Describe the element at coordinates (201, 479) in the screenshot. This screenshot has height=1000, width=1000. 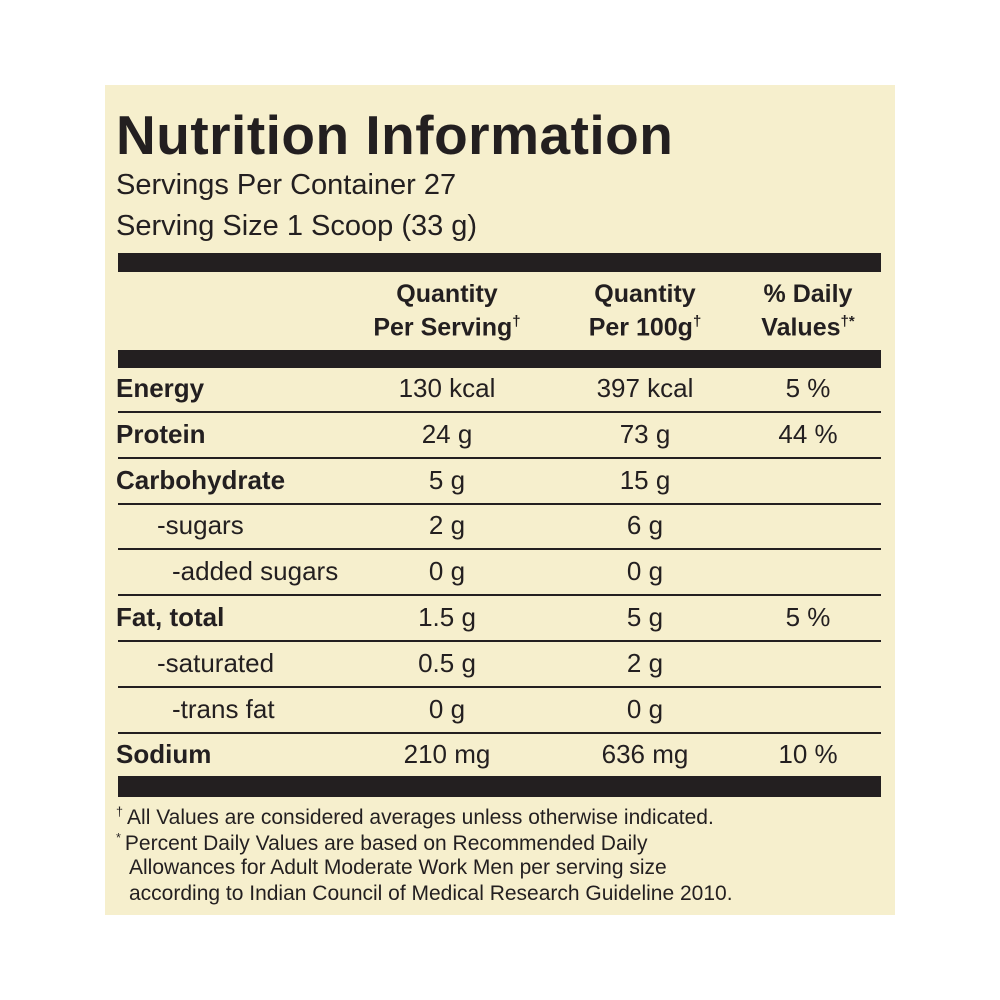
I see `row-label: Carbohydrate` at that location.